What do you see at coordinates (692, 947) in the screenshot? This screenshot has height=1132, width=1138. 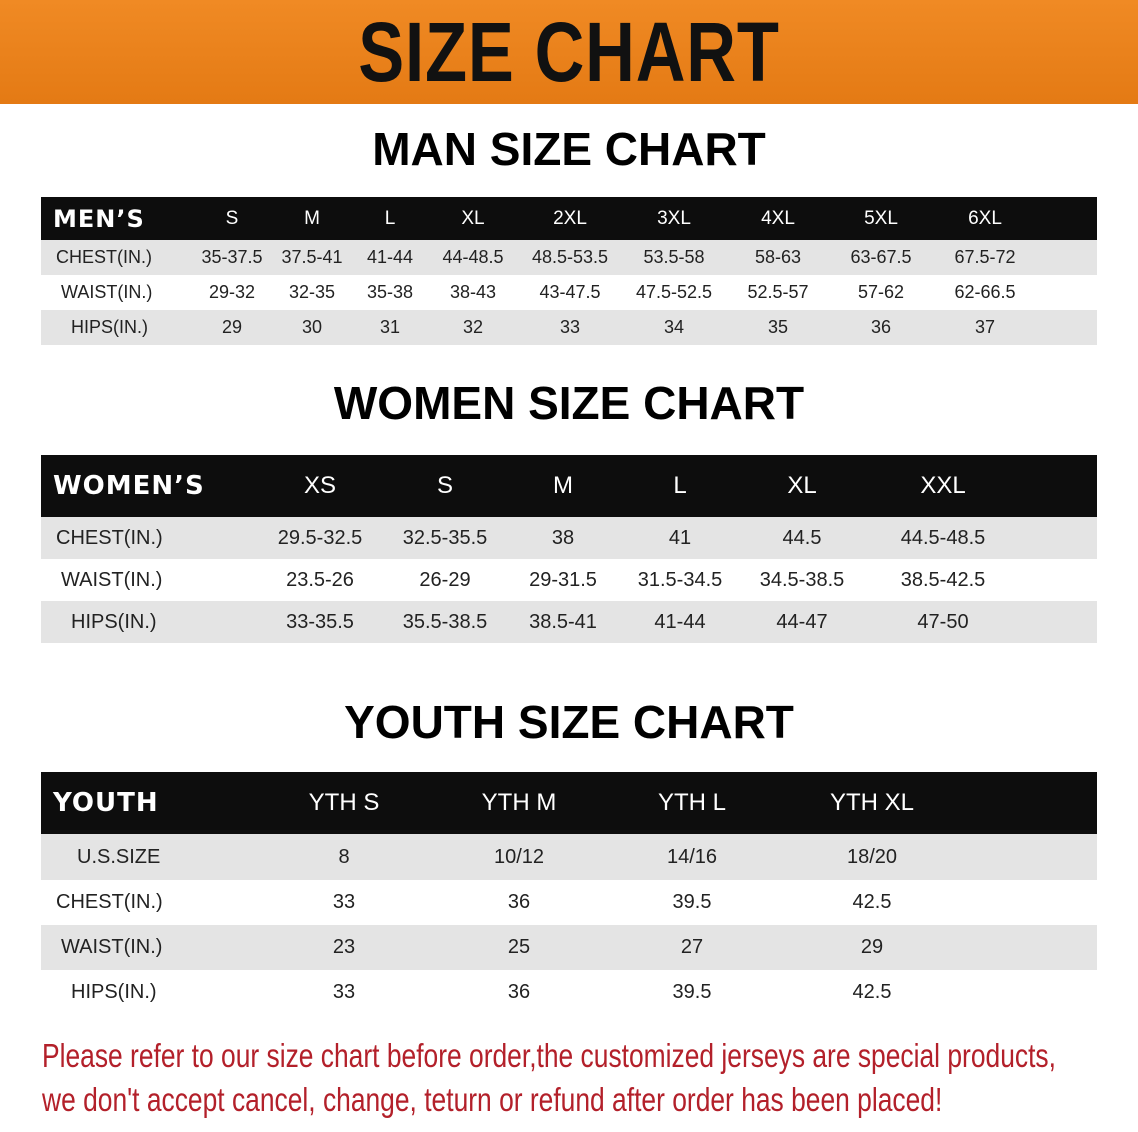 I see `table-cell: 27` at bounding box center [692, 947].